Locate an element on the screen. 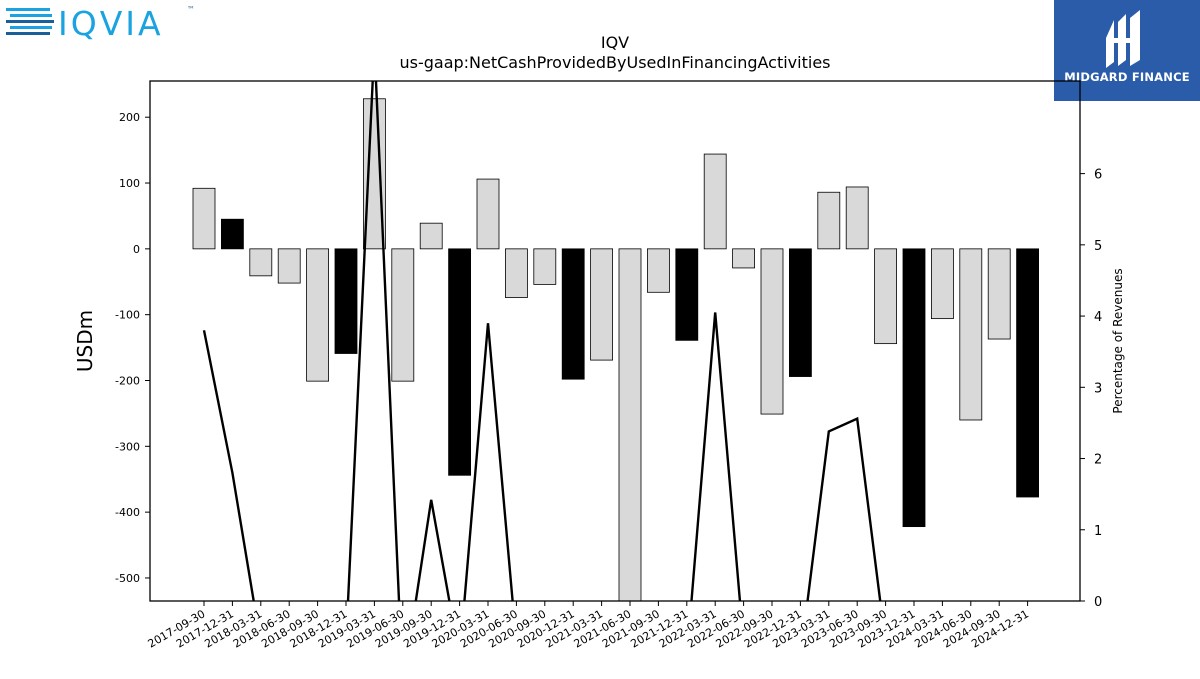  iqvia-logo: IQVIA ™ is located at coordinates (104, 22).